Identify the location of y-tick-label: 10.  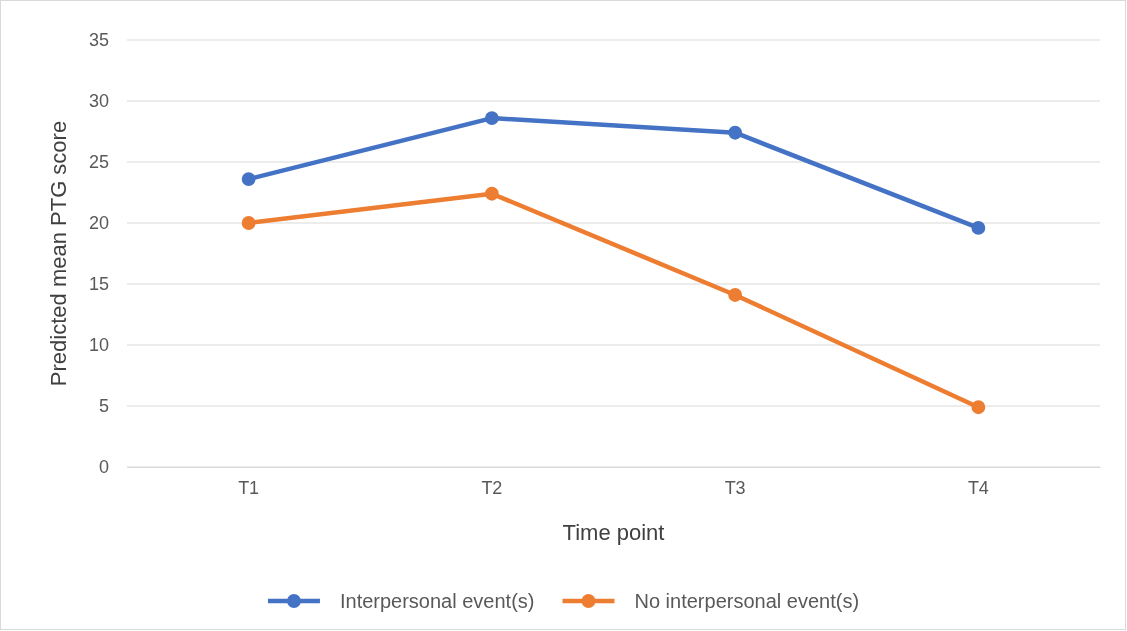
(98, 345).